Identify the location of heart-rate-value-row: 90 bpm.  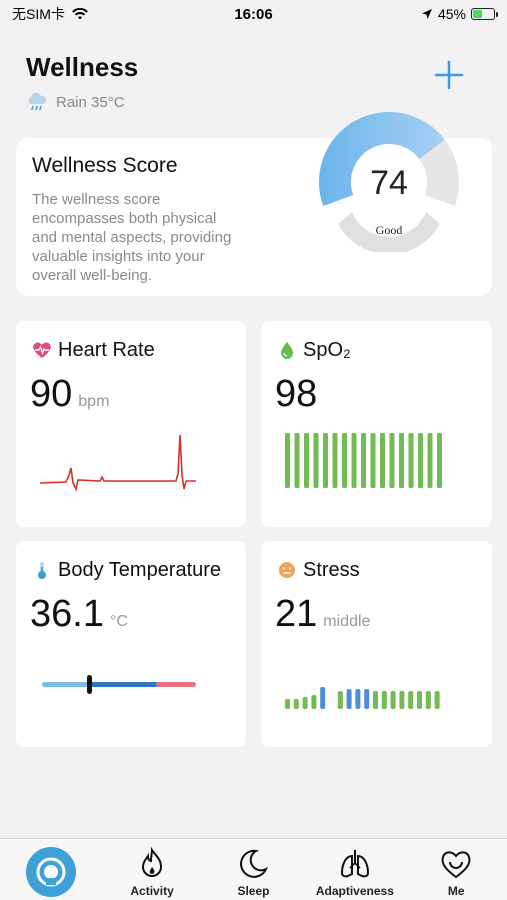
(69, 394).